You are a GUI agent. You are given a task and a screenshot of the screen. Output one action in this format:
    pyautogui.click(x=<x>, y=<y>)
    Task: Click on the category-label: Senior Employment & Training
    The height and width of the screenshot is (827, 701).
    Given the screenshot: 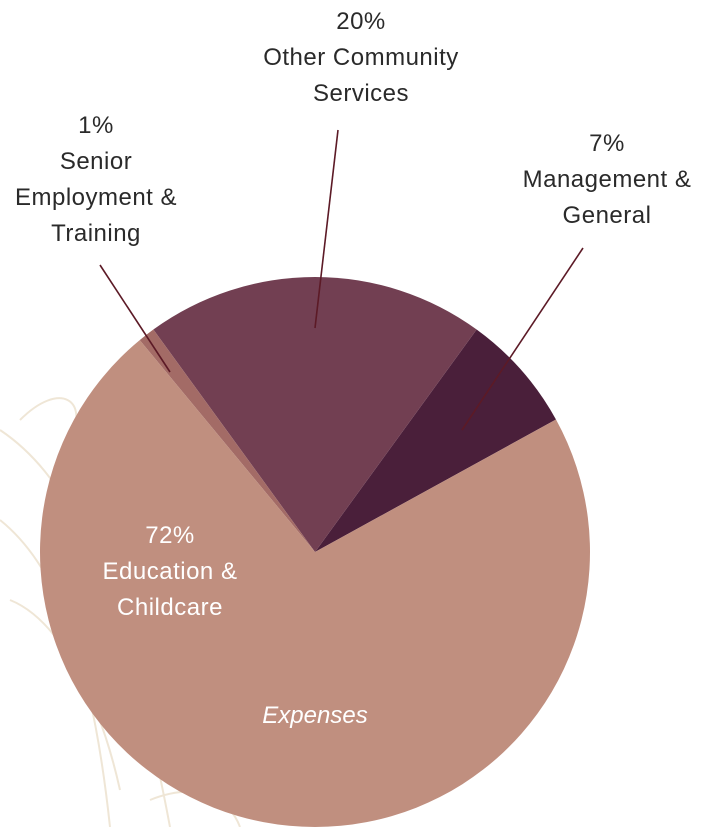 What is the action you would take?
    pyautogui.click(x=96, y=197)
    